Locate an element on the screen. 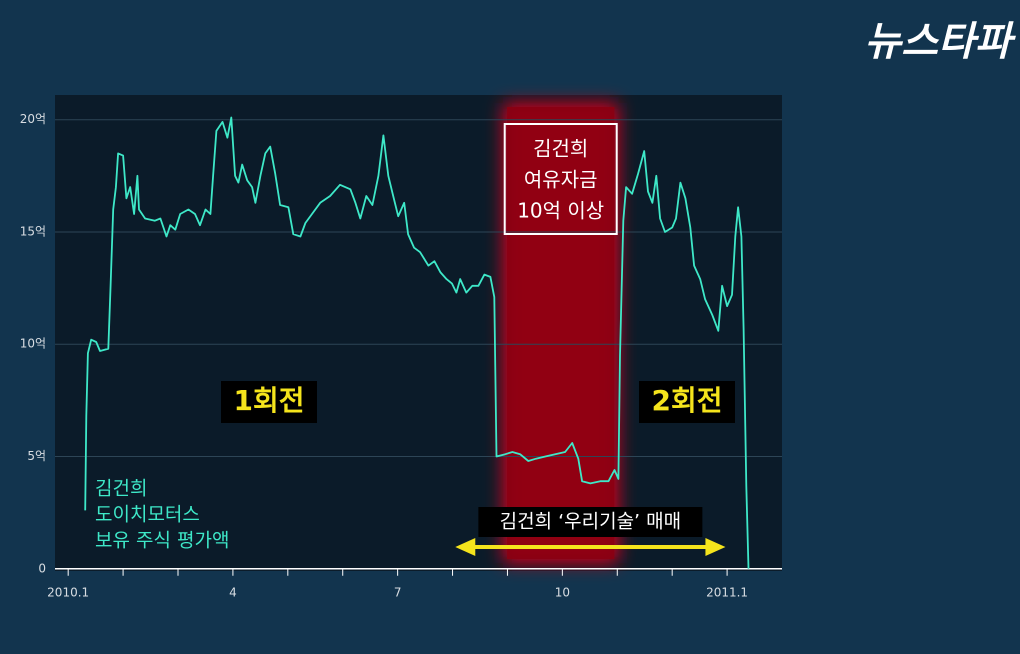 The width and height of the screenshot is (1020, 654). annotation-text: 김건희 is located at coordinates (560, 149).